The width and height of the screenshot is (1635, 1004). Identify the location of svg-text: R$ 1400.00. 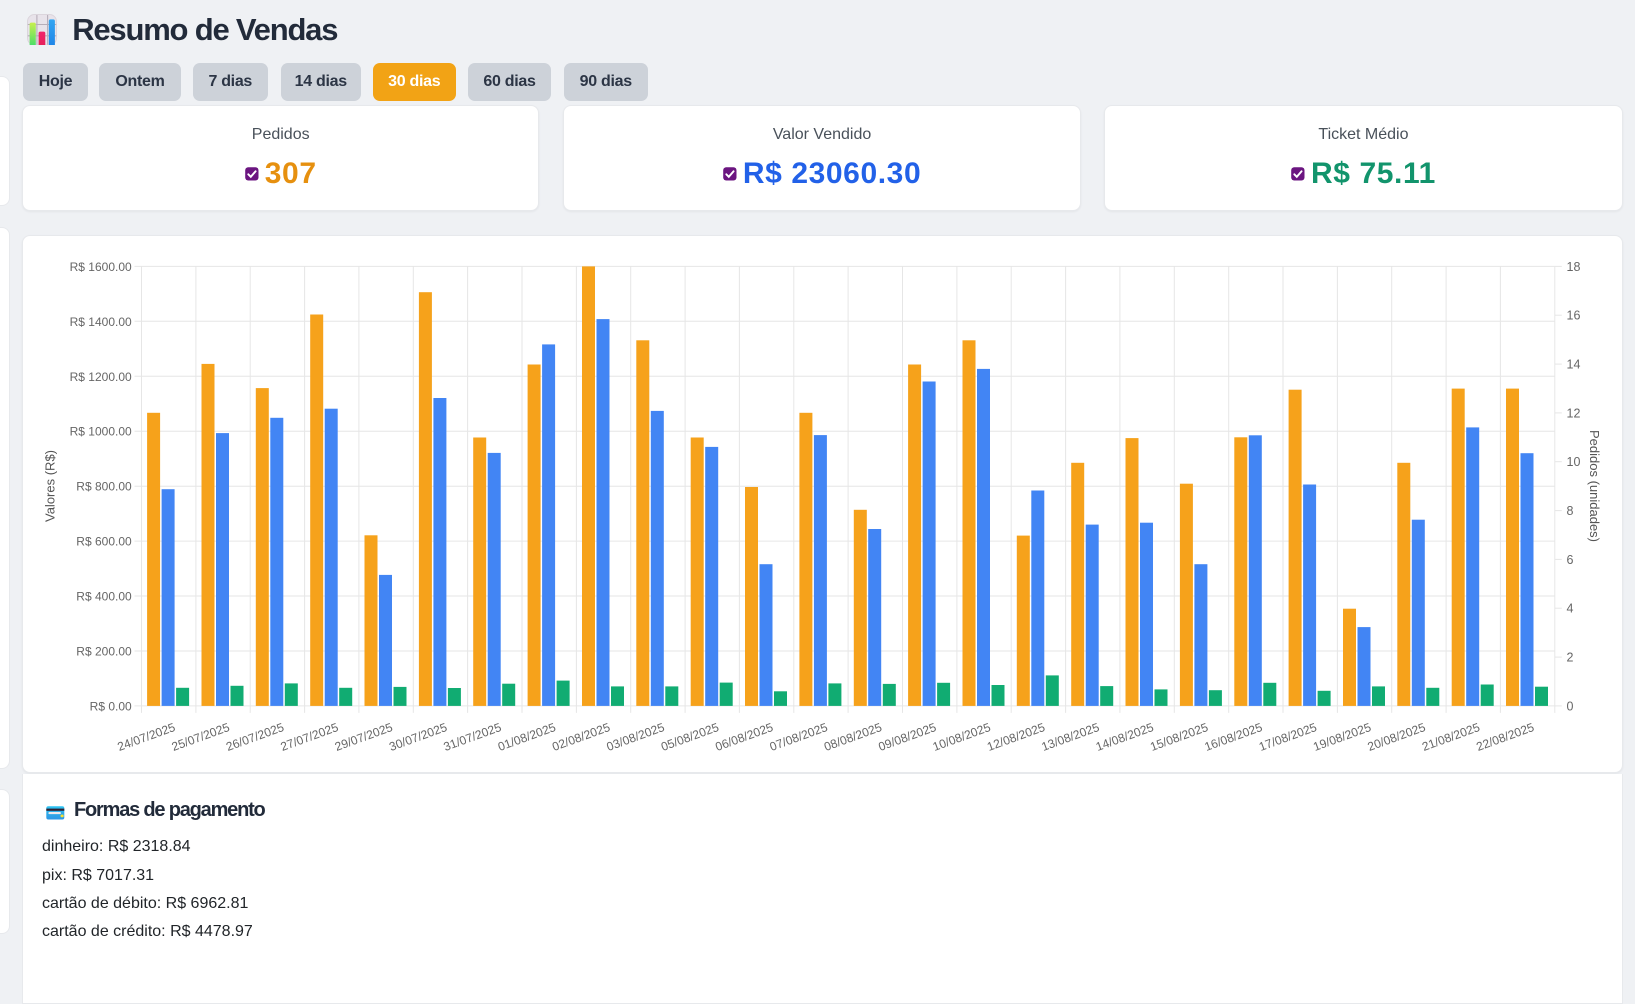
(101, 321).